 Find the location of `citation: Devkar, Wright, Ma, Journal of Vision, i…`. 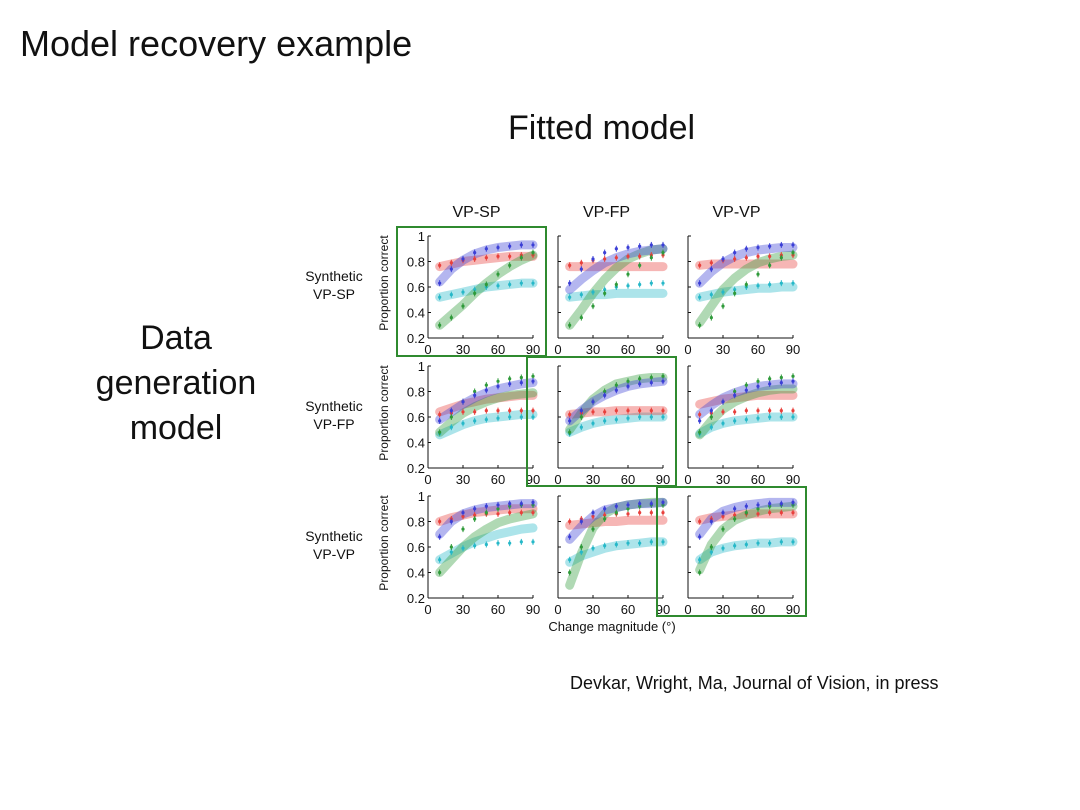

citation: Devkar, Wright, Ma, Journal of Vision, i… is located at coordinates (754, 683).